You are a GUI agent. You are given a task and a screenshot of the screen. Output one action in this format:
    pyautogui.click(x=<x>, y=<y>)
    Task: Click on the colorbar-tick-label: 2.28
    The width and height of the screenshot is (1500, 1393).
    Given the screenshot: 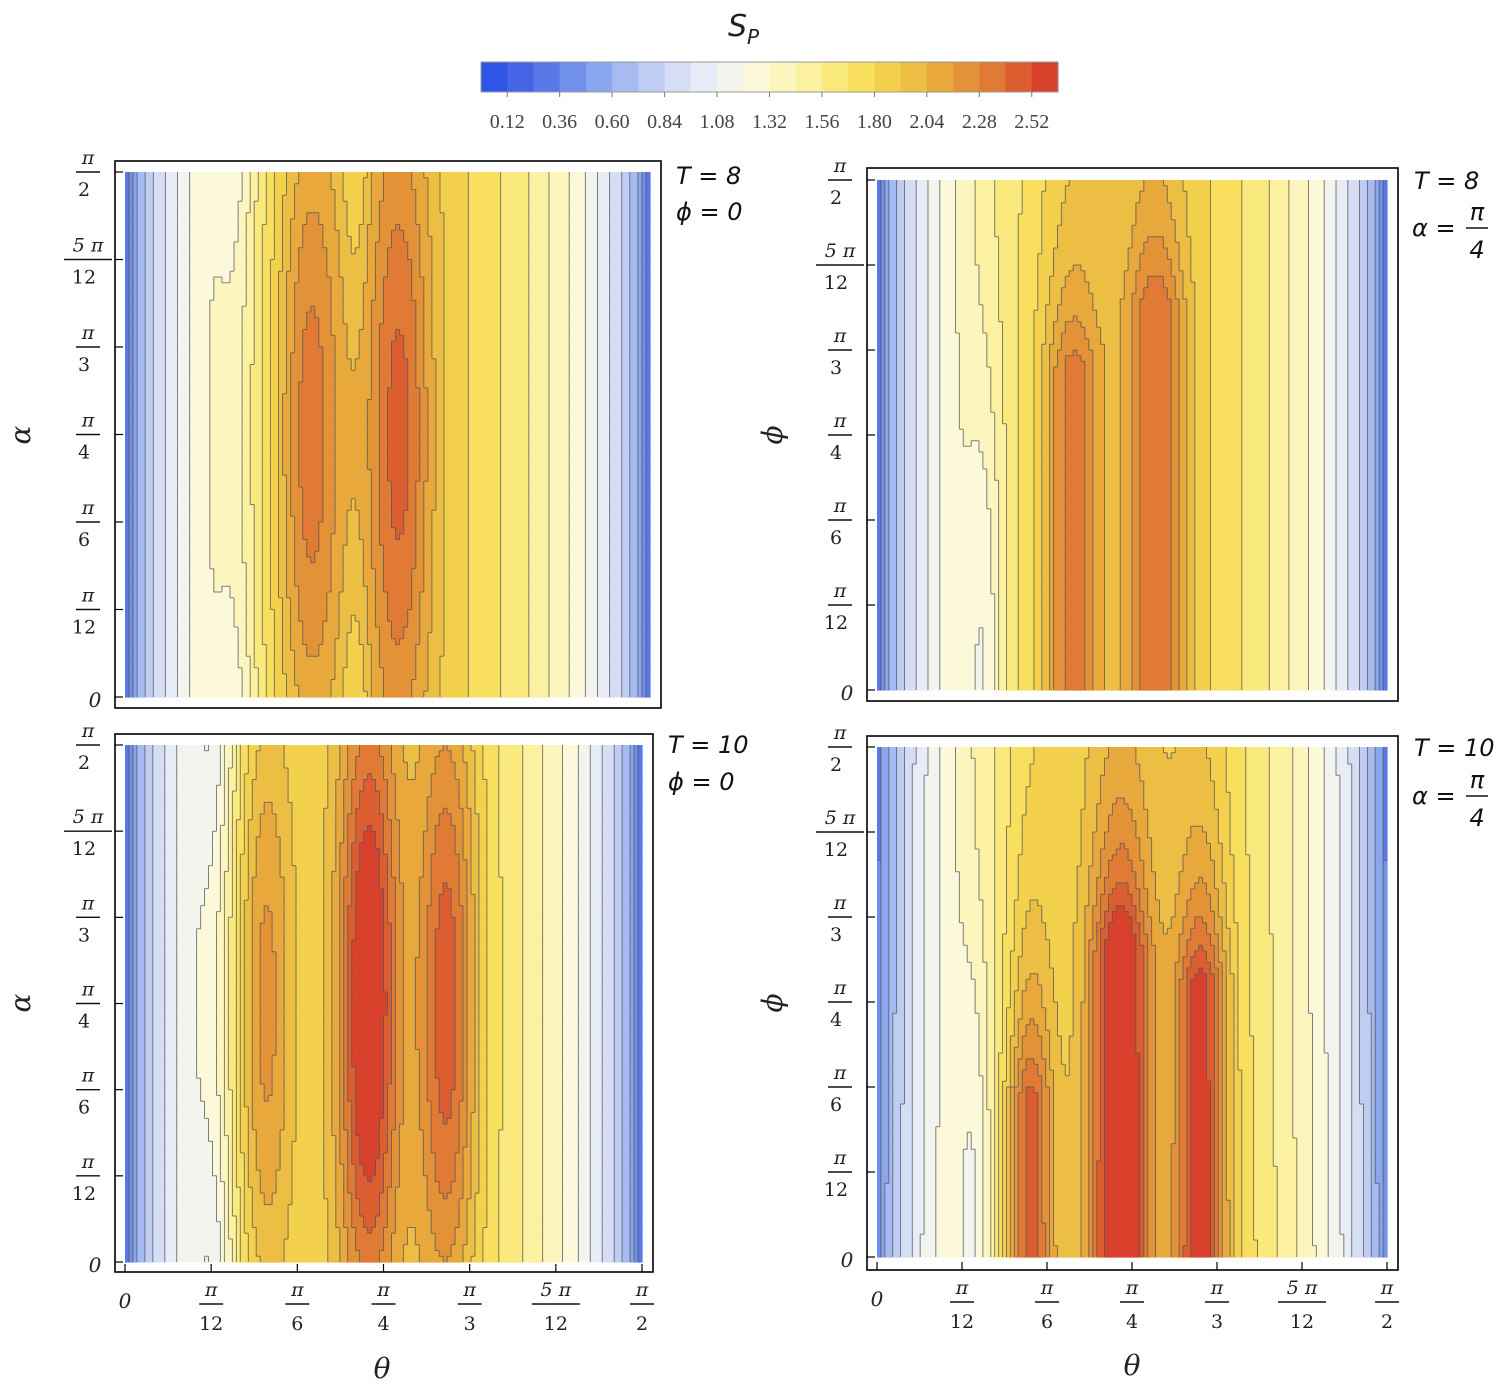 What is the action you would take?
    pyautogui.click(x=979, y=122)
    